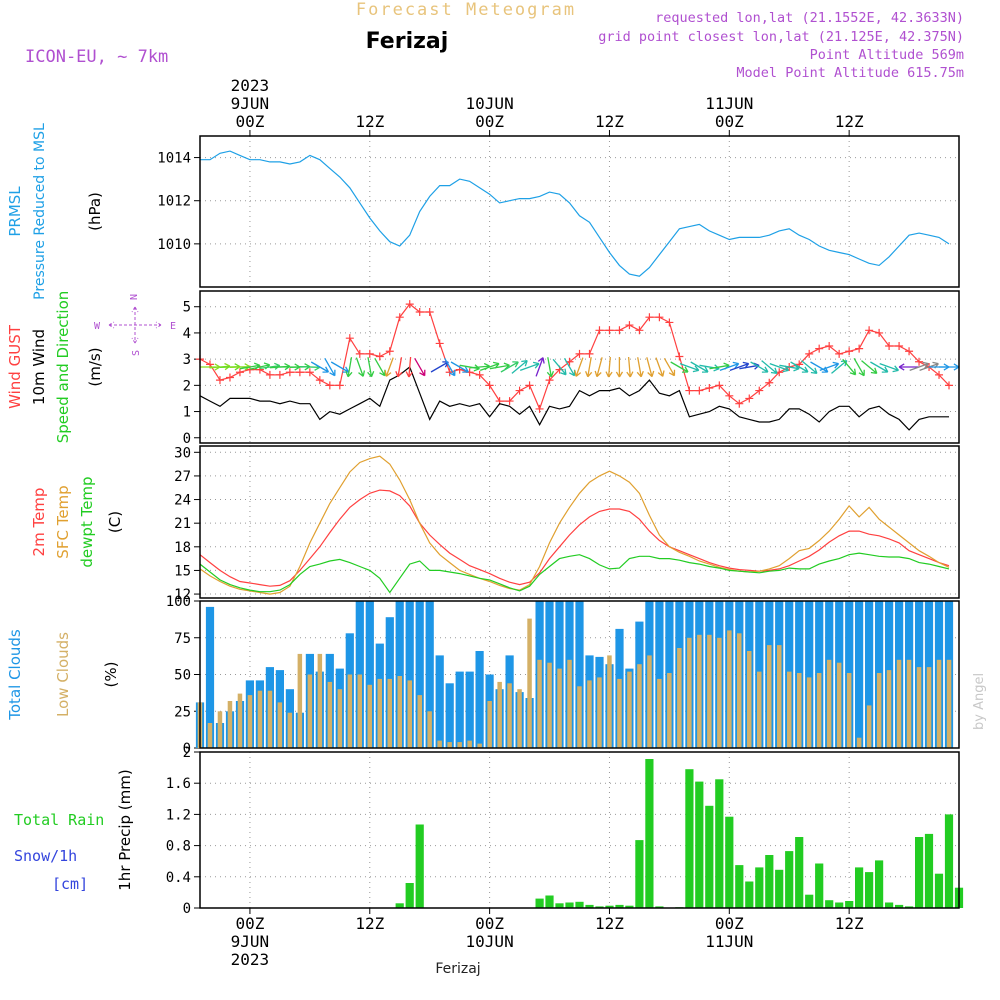  What do you see at coordinates (63, 521) in the screenshot?
I see `y-axis-label: SFC Temp` at bounding box center [63, 521].